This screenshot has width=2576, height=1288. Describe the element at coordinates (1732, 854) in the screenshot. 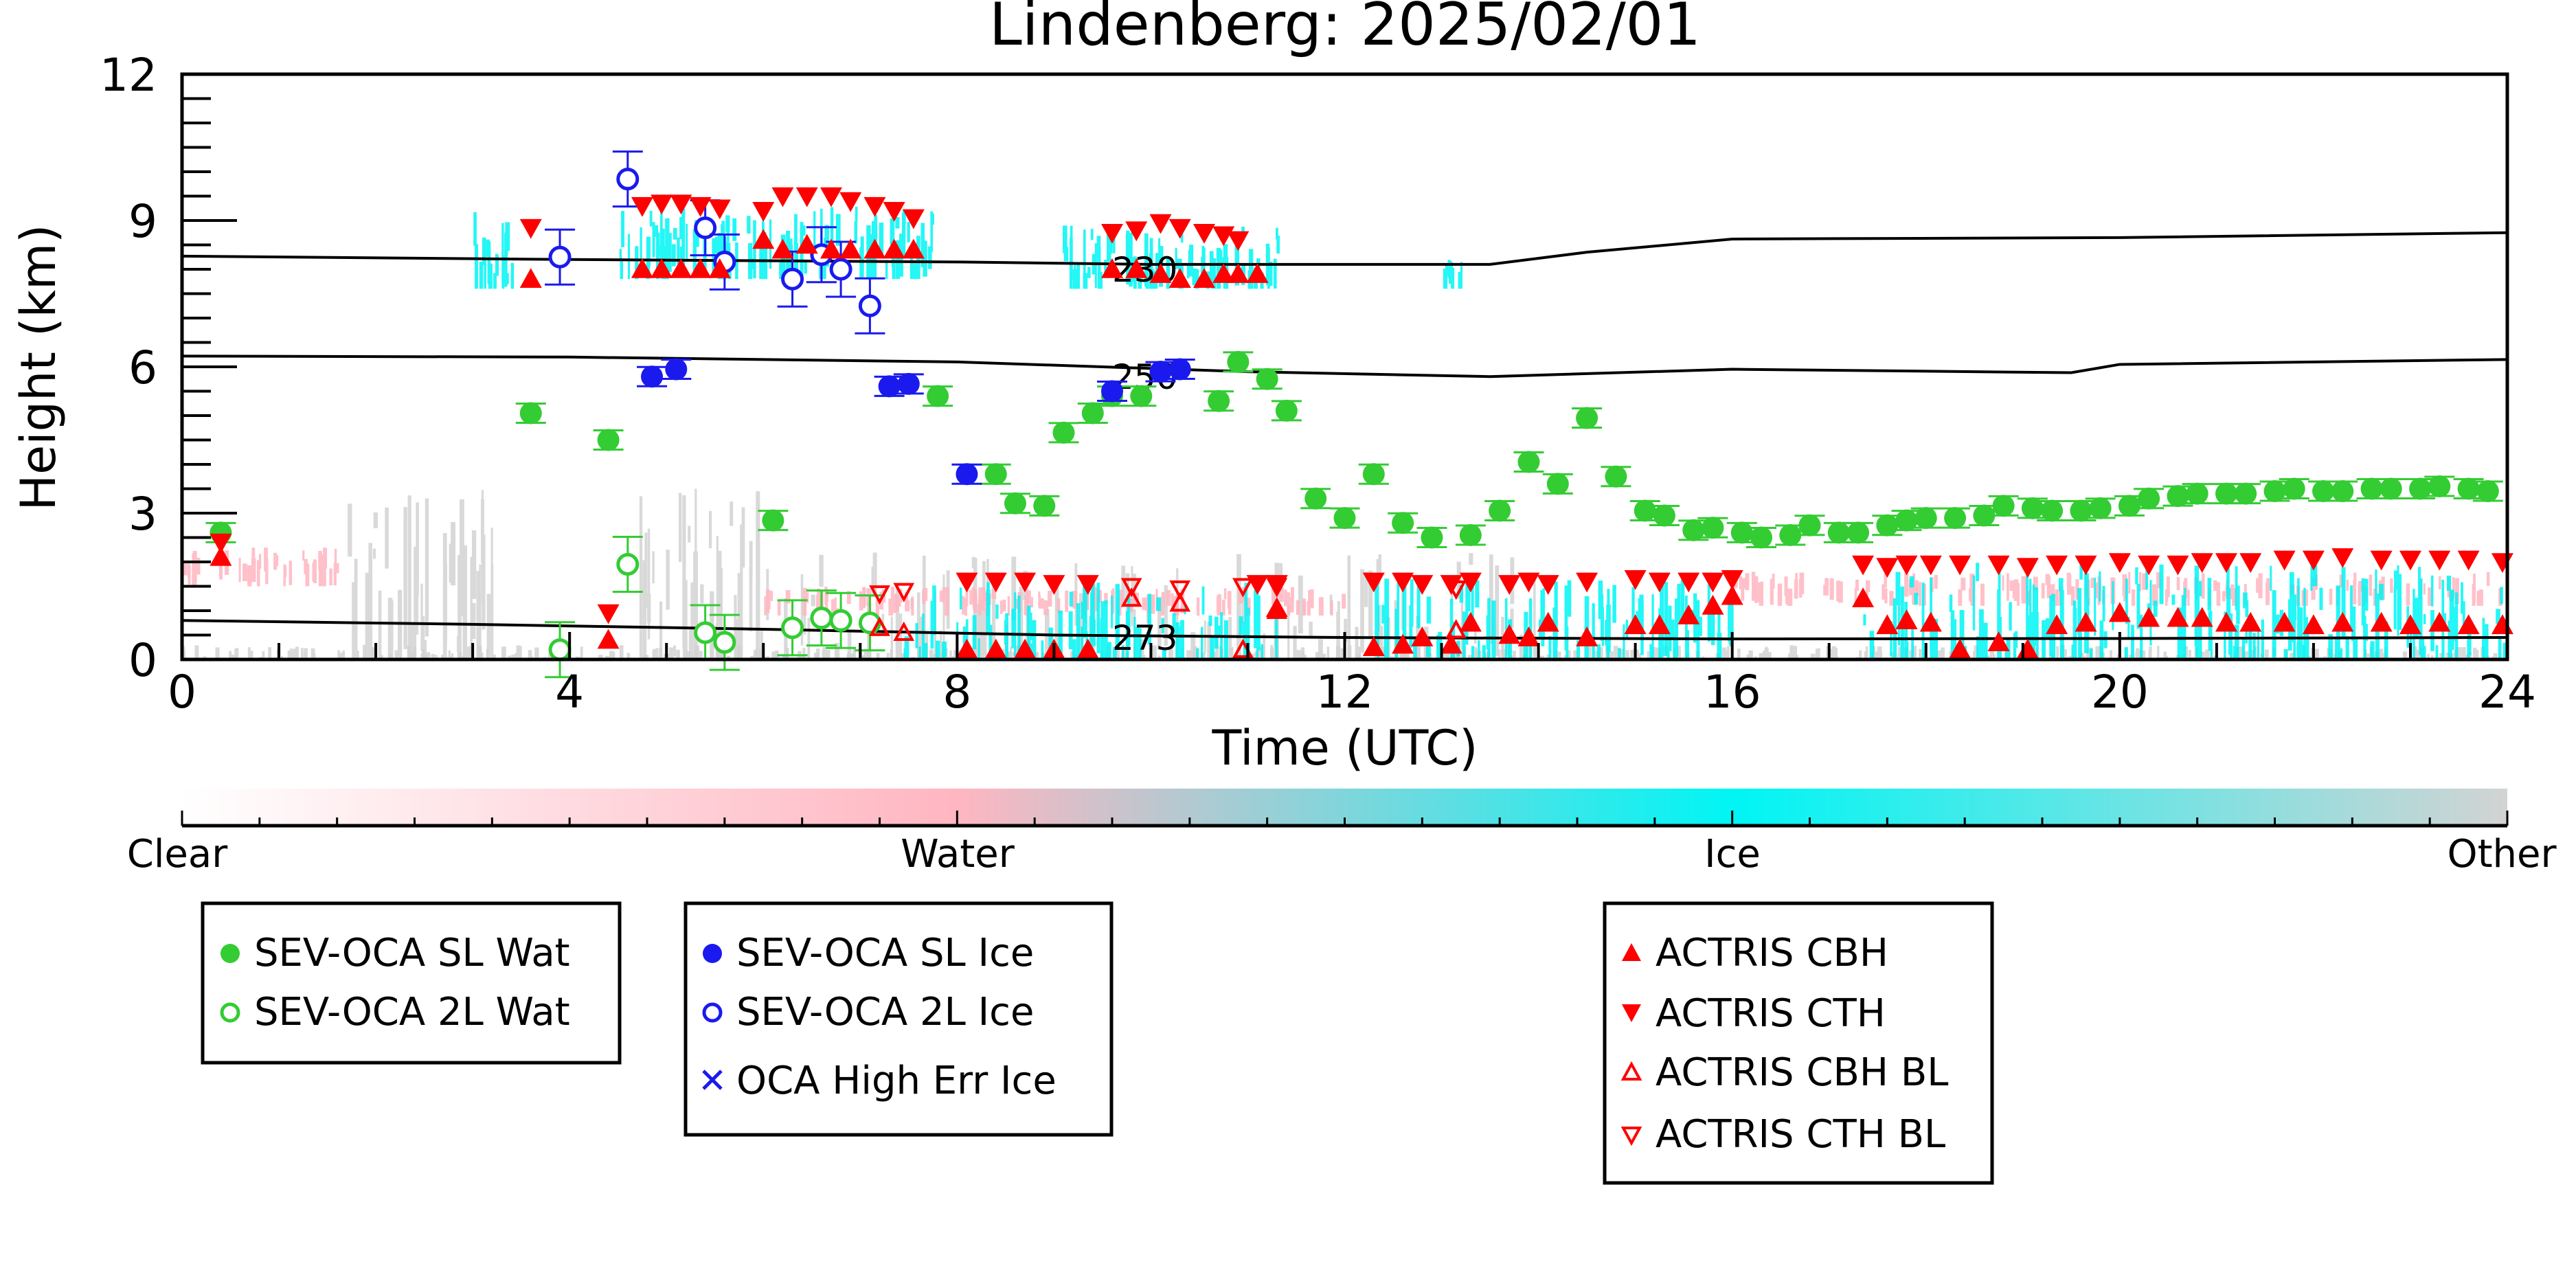

I see `colorbar-label-ice: Ice` at that location.